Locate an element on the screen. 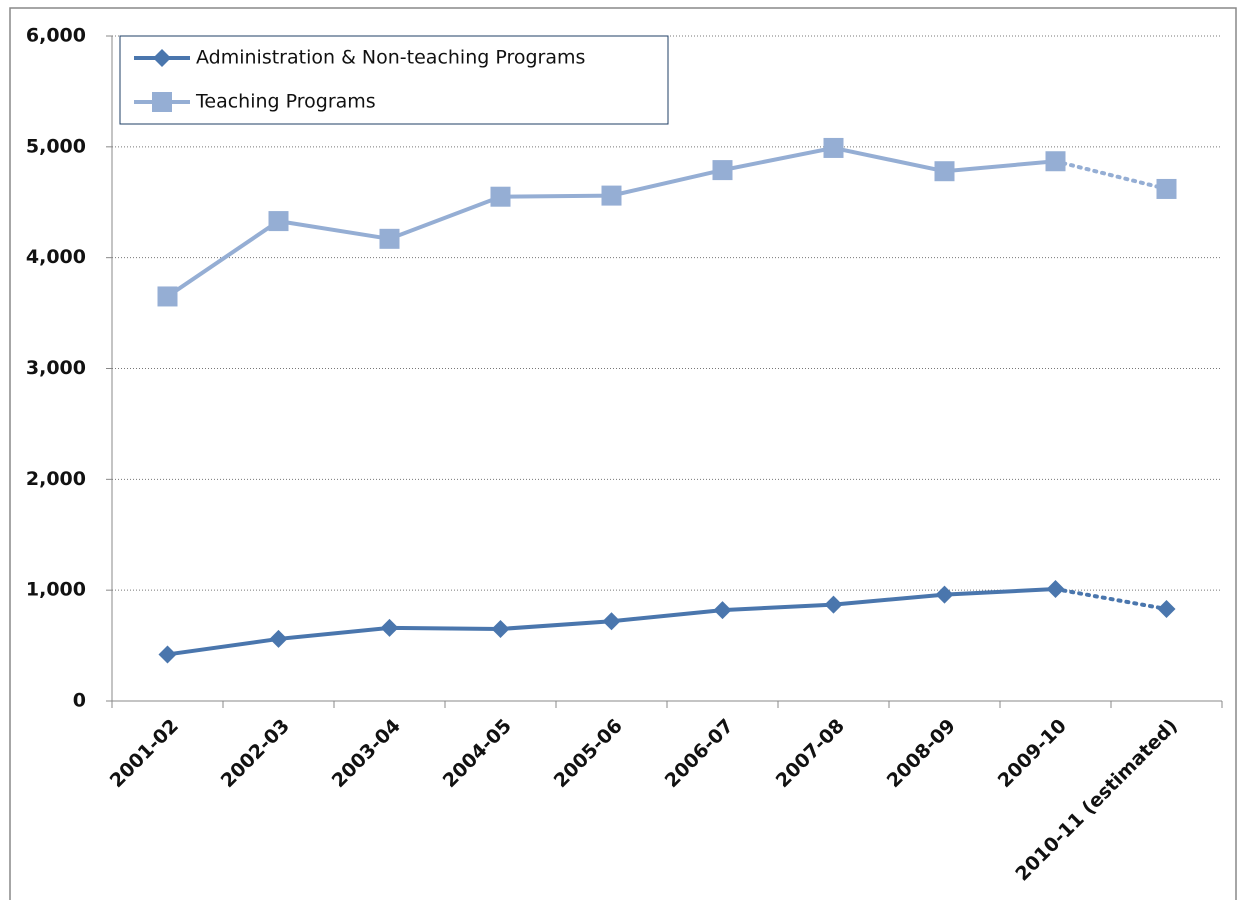  legend-label: Administration & Non-teaching Programs is located at coordinates (390, 58).